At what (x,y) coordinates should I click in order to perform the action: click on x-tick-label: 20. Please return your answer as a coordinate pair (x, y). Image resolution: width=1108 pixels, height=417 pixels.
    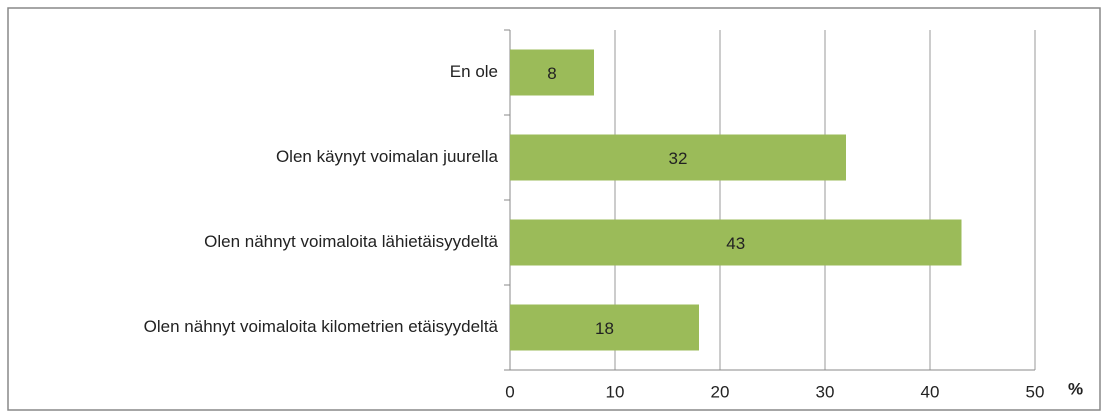
    Looking at the image, I should click on (720, 391).